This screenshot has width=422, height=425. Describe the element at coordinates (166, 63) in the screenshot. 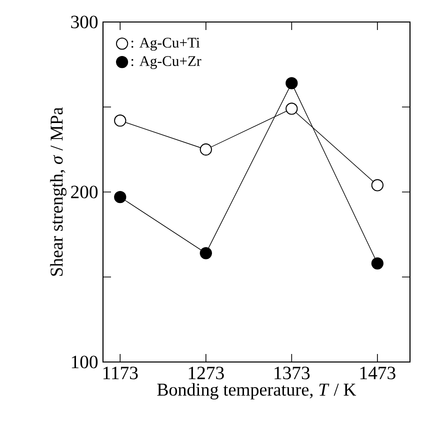

I see `legend-label: : Ag-Cu+Zr` at that location.